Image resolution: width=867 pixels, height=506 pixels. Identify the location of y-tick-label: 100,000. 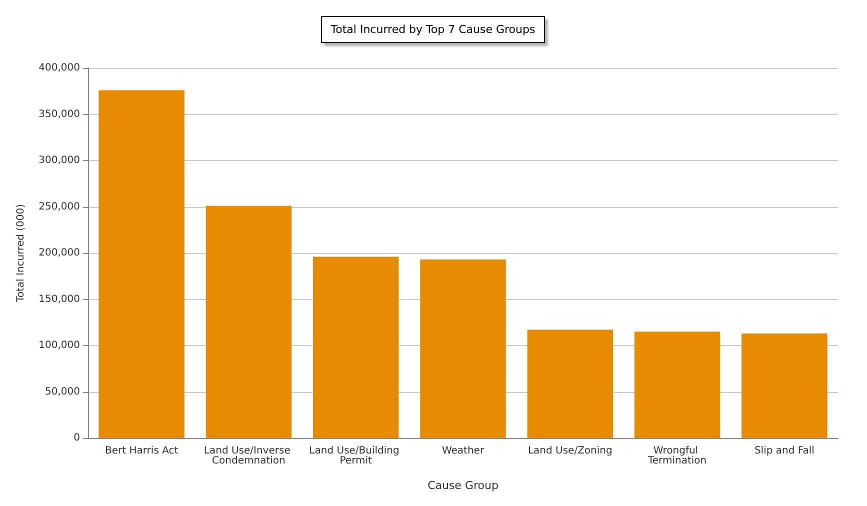
(59, 345).